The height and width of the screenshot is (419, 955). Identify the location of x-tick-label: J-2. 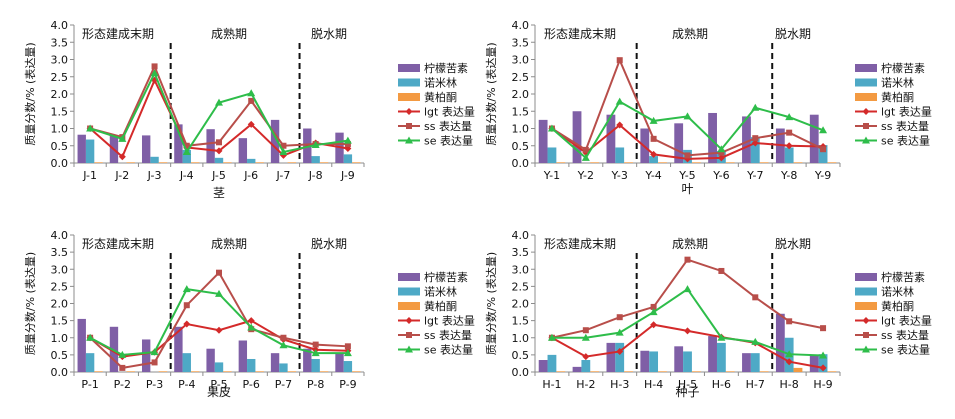
(121, 175).